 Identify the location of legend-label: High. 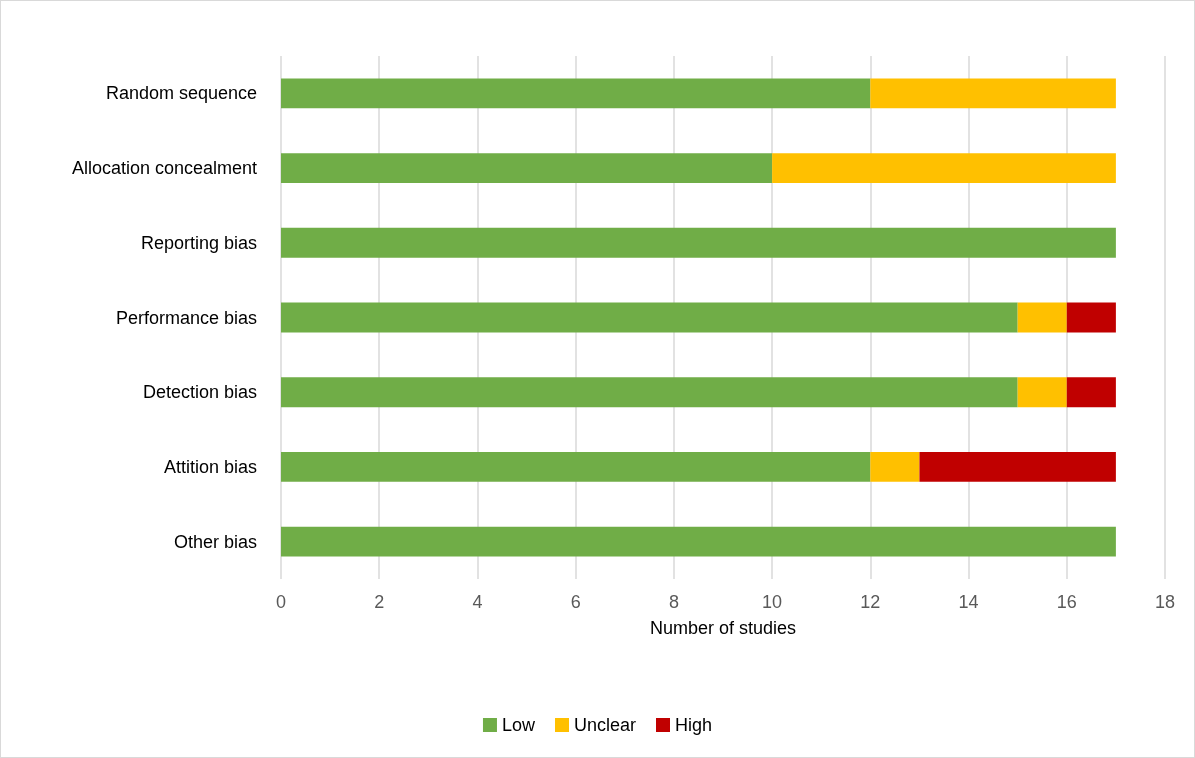
(694, 725).